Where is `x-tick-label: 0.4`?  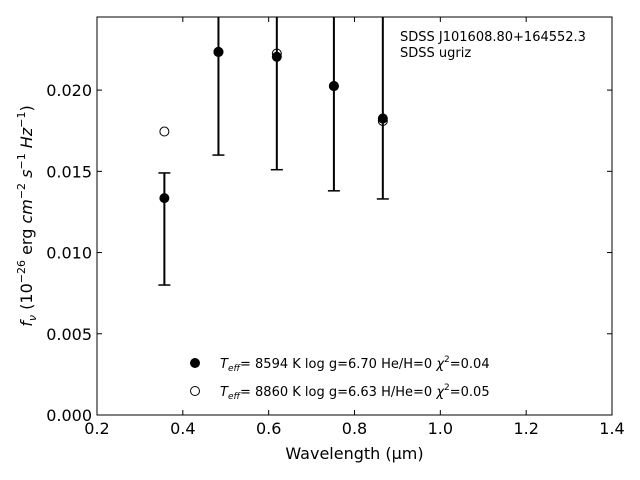 x-tick-label: 0.4 is located at coordinates (182, 428).